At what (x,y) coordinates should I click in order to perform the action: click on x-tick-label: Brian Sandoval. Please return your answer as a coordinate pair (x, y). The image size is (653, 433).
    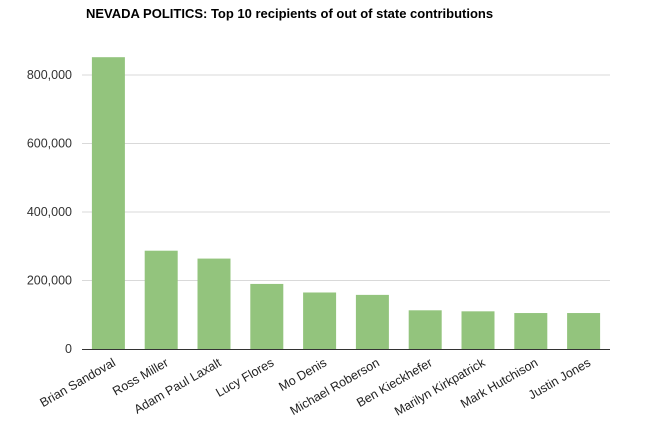
    Looking at the image, I should click on (77, 382).